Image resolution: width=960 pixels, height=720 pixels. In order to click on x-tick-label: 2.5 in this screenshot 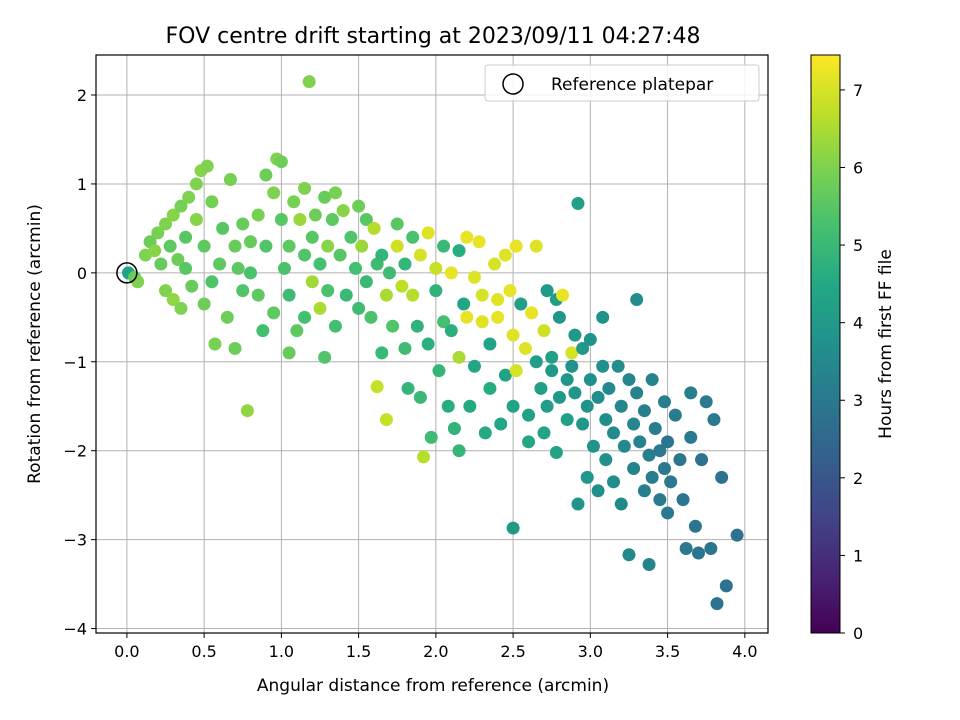, I will do `click(512, 651)`.